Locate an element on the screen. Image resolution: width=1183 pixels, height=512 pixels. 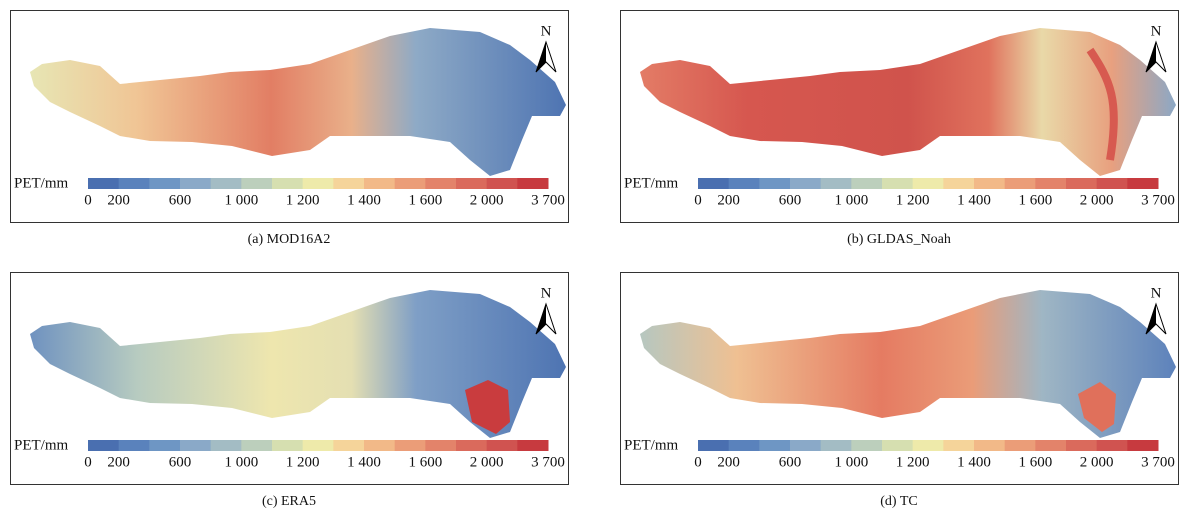
panel-caption: (d) TC is located at coordinates (898, 501).